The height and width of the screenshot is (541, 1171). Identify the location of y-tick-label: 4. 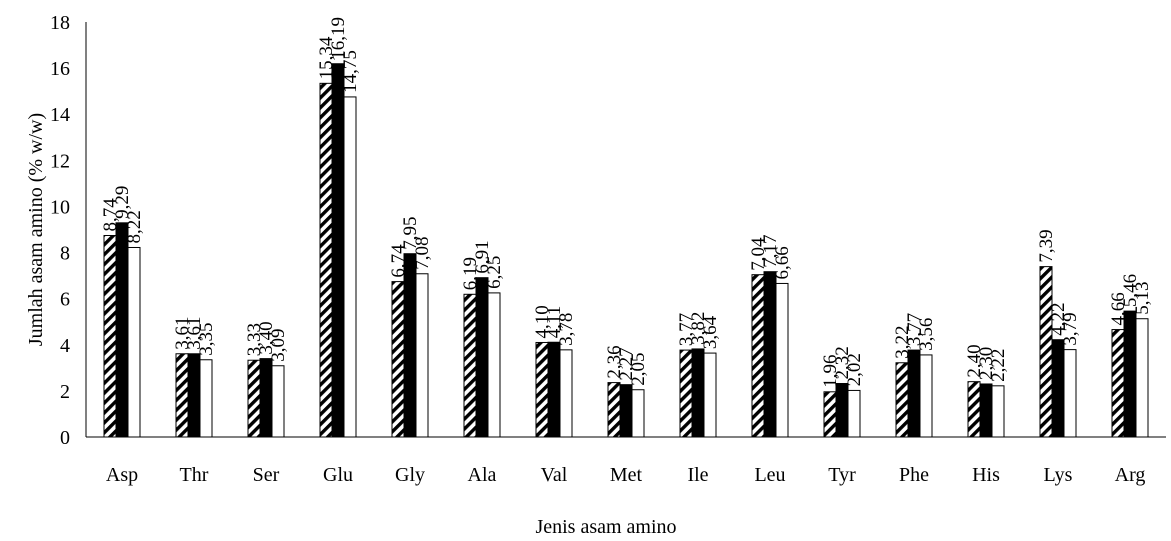
(65, 346).